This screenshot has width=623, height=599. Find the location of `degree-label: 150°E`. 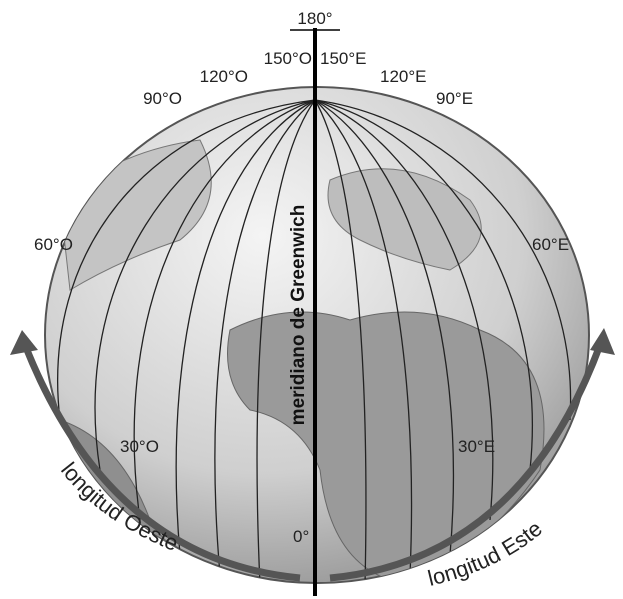

degree-label: 150°E is located at coordinates (343, 58).